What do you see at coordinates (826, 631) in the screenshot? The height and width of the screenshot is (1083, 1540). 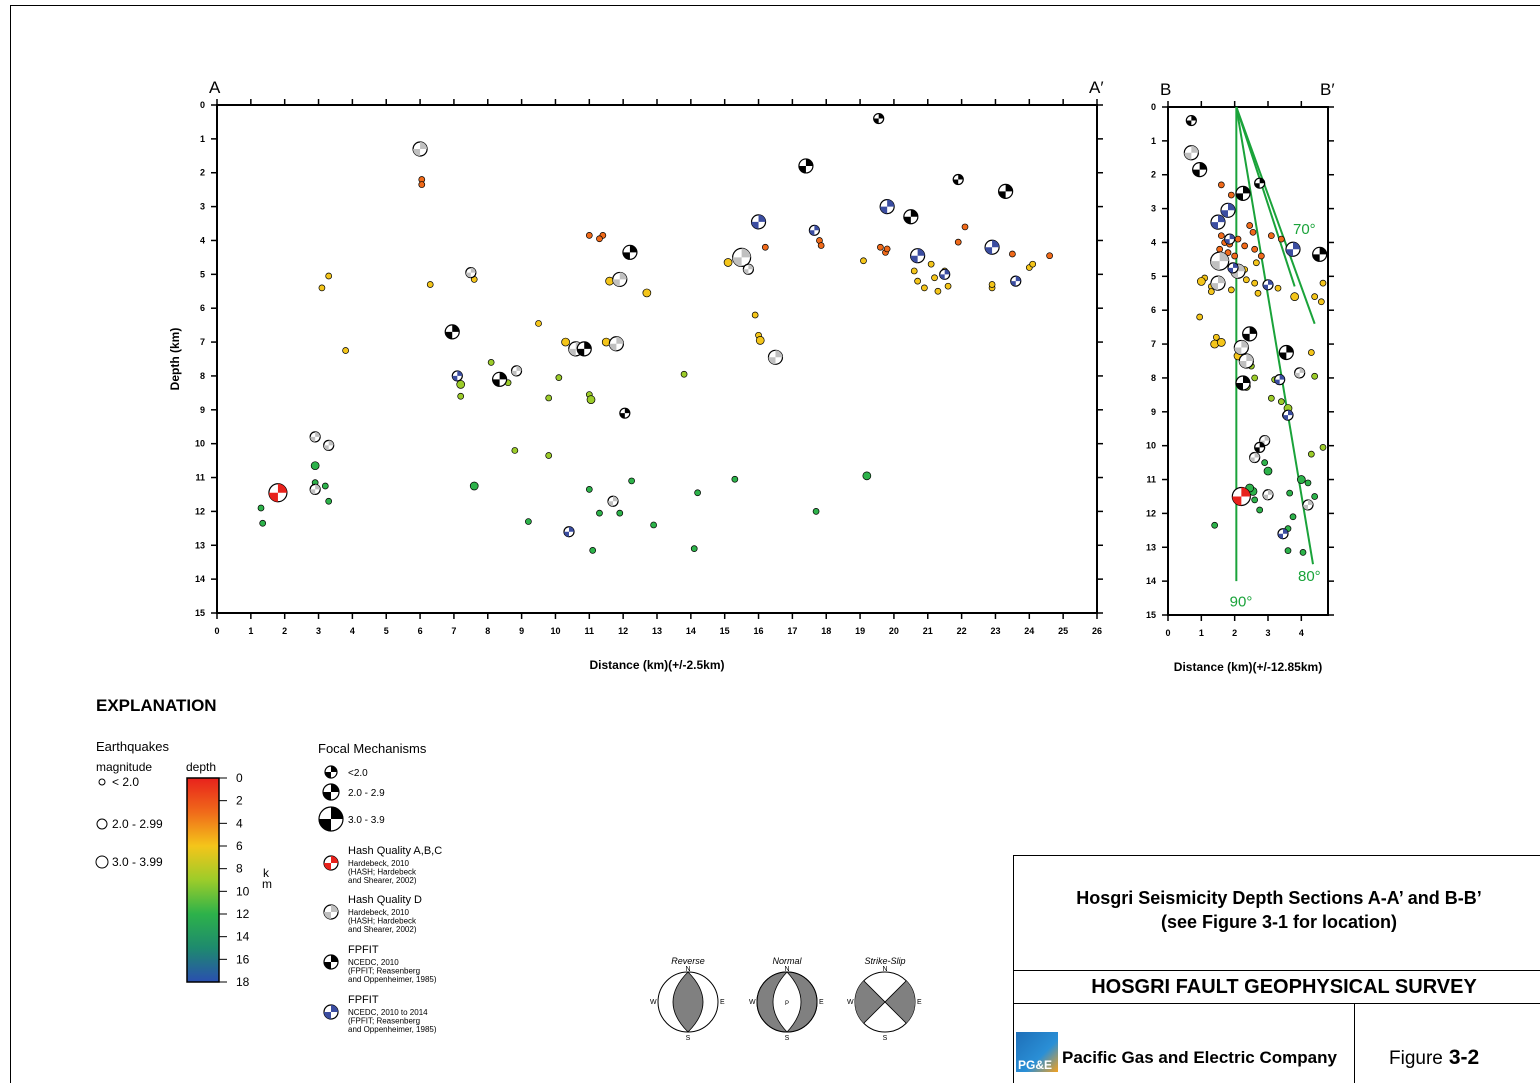 I see `x-tick-label: 18` at bounding box center [826, 631].